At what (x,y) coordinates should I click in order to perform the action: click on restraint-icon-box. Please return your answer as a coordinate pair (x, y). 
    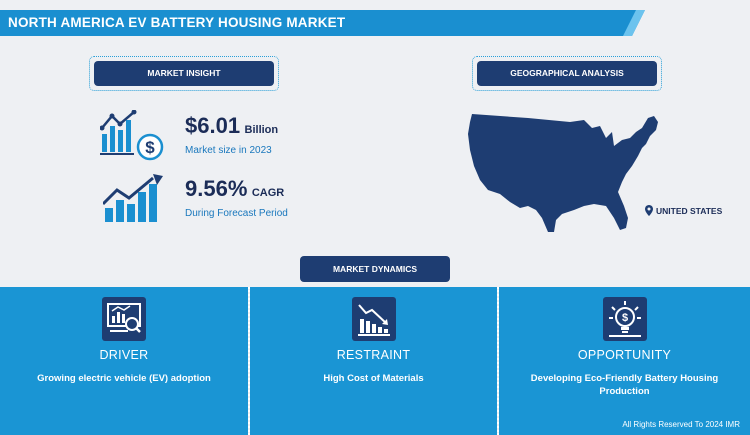
    Looking at the image, I should click on (373, 319).